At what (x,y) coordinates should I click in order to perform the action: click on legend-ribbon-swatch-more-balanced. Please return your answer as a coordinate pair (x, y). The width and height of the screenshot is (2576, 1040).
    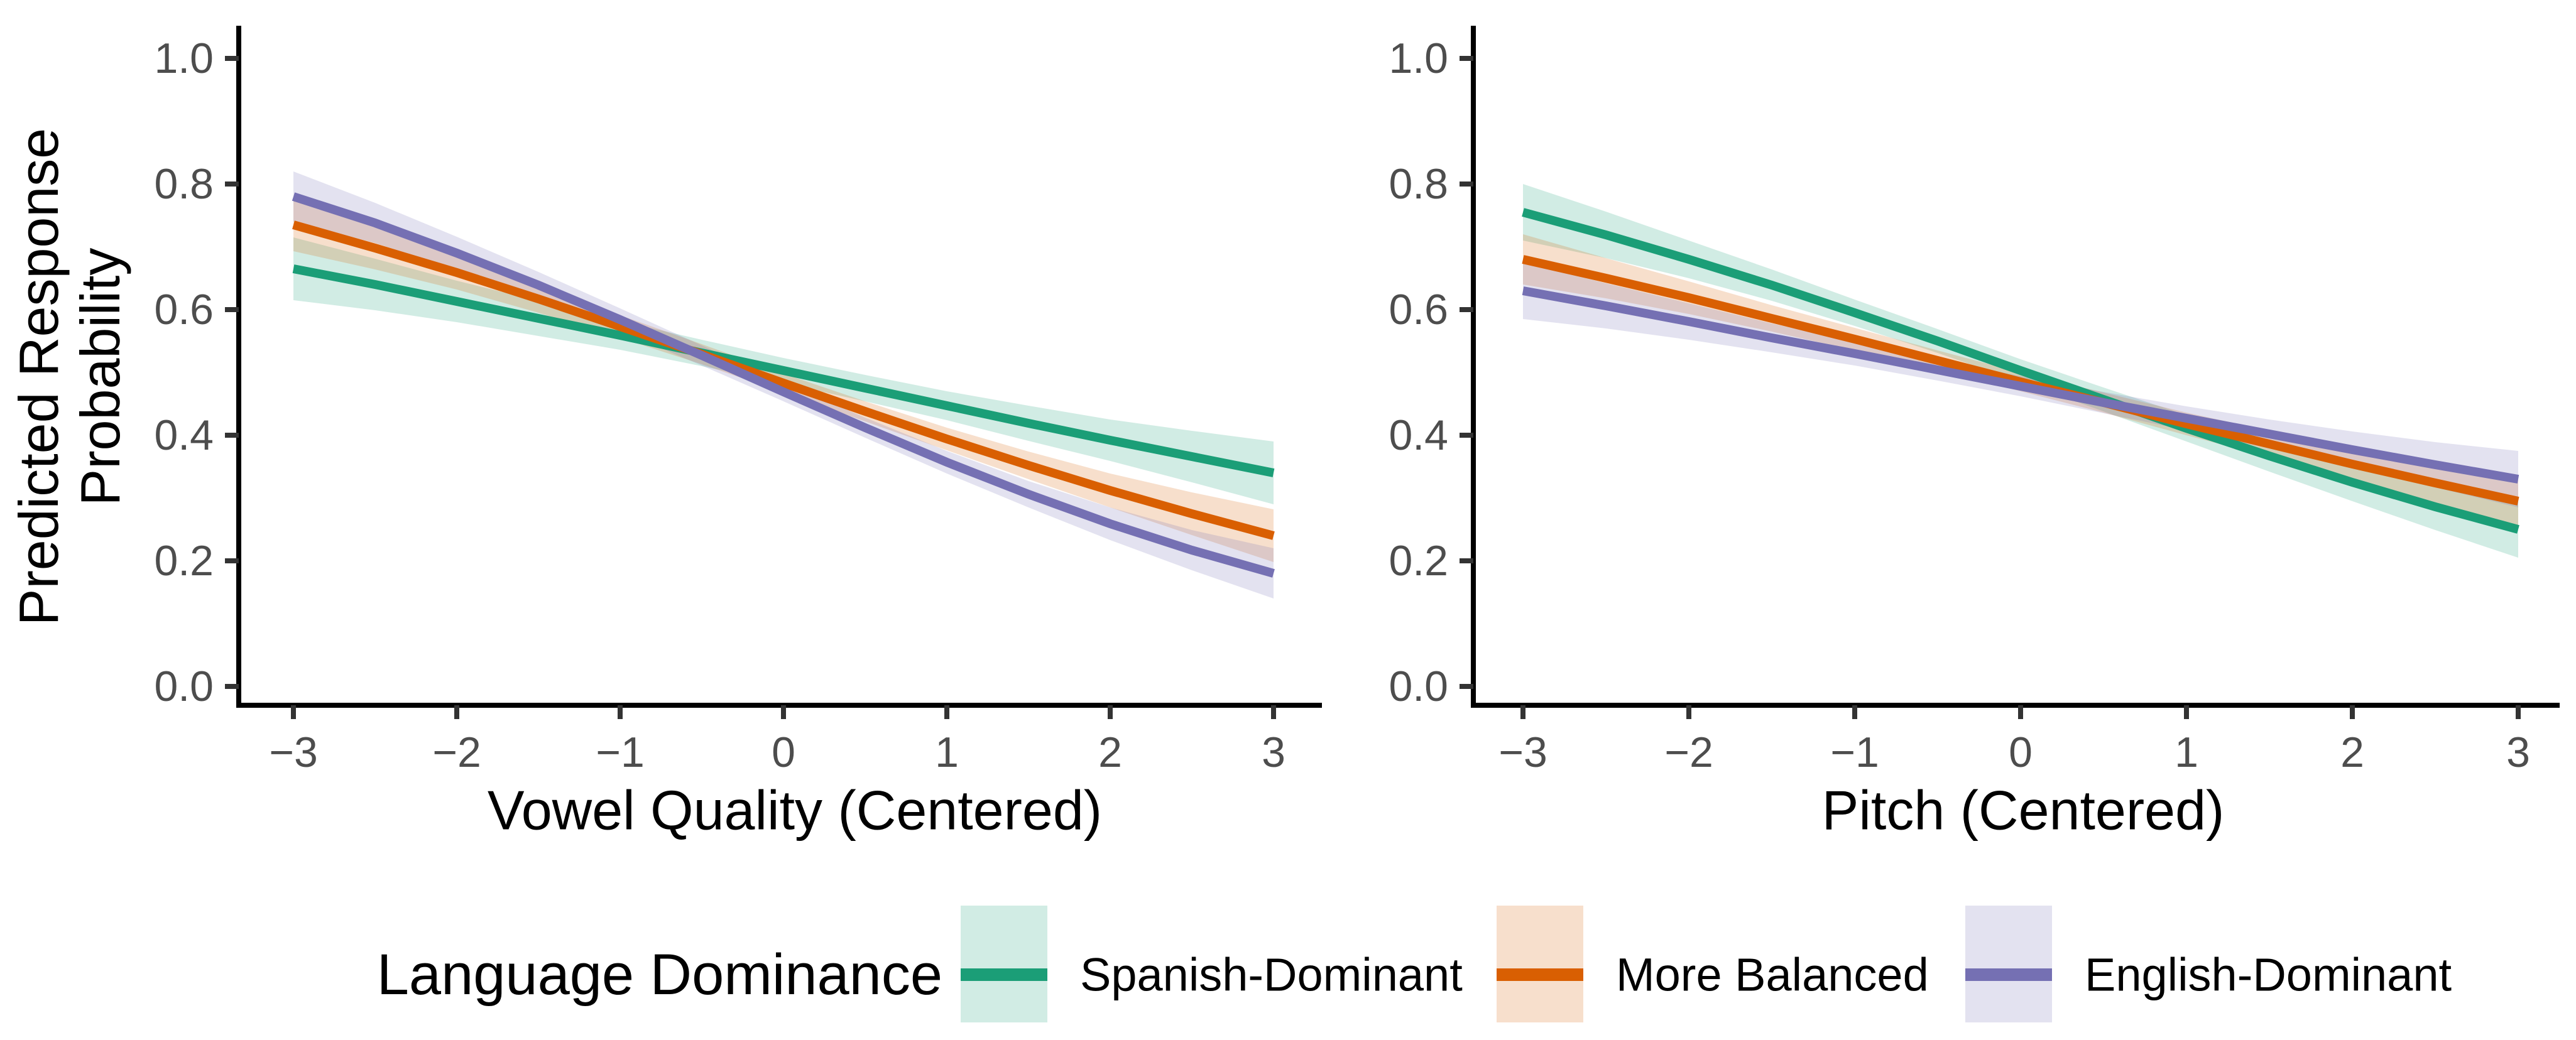
    Looking at the image, I should click on (1540, 964).